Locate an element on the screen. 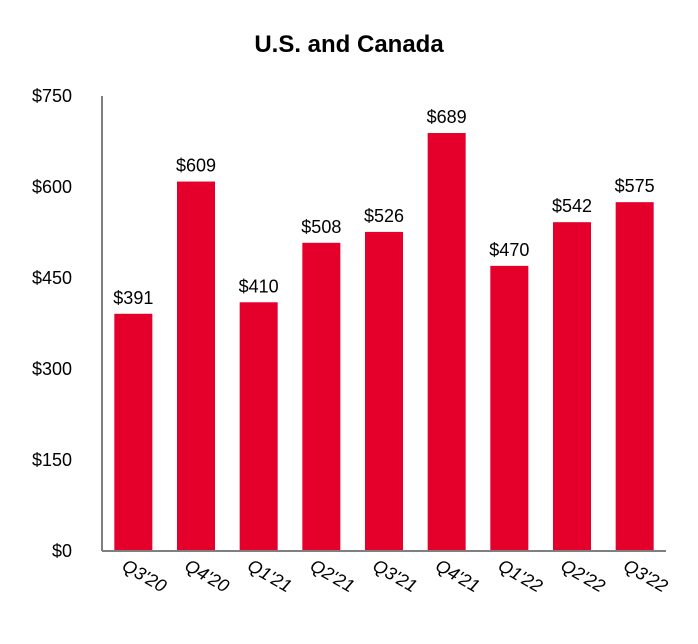 Image resolution: width=698 pixels, height=644 pixels. y-axis-ticks: $0 $150 $300 $450 $600 $750 is located at coordinates (52, 323).